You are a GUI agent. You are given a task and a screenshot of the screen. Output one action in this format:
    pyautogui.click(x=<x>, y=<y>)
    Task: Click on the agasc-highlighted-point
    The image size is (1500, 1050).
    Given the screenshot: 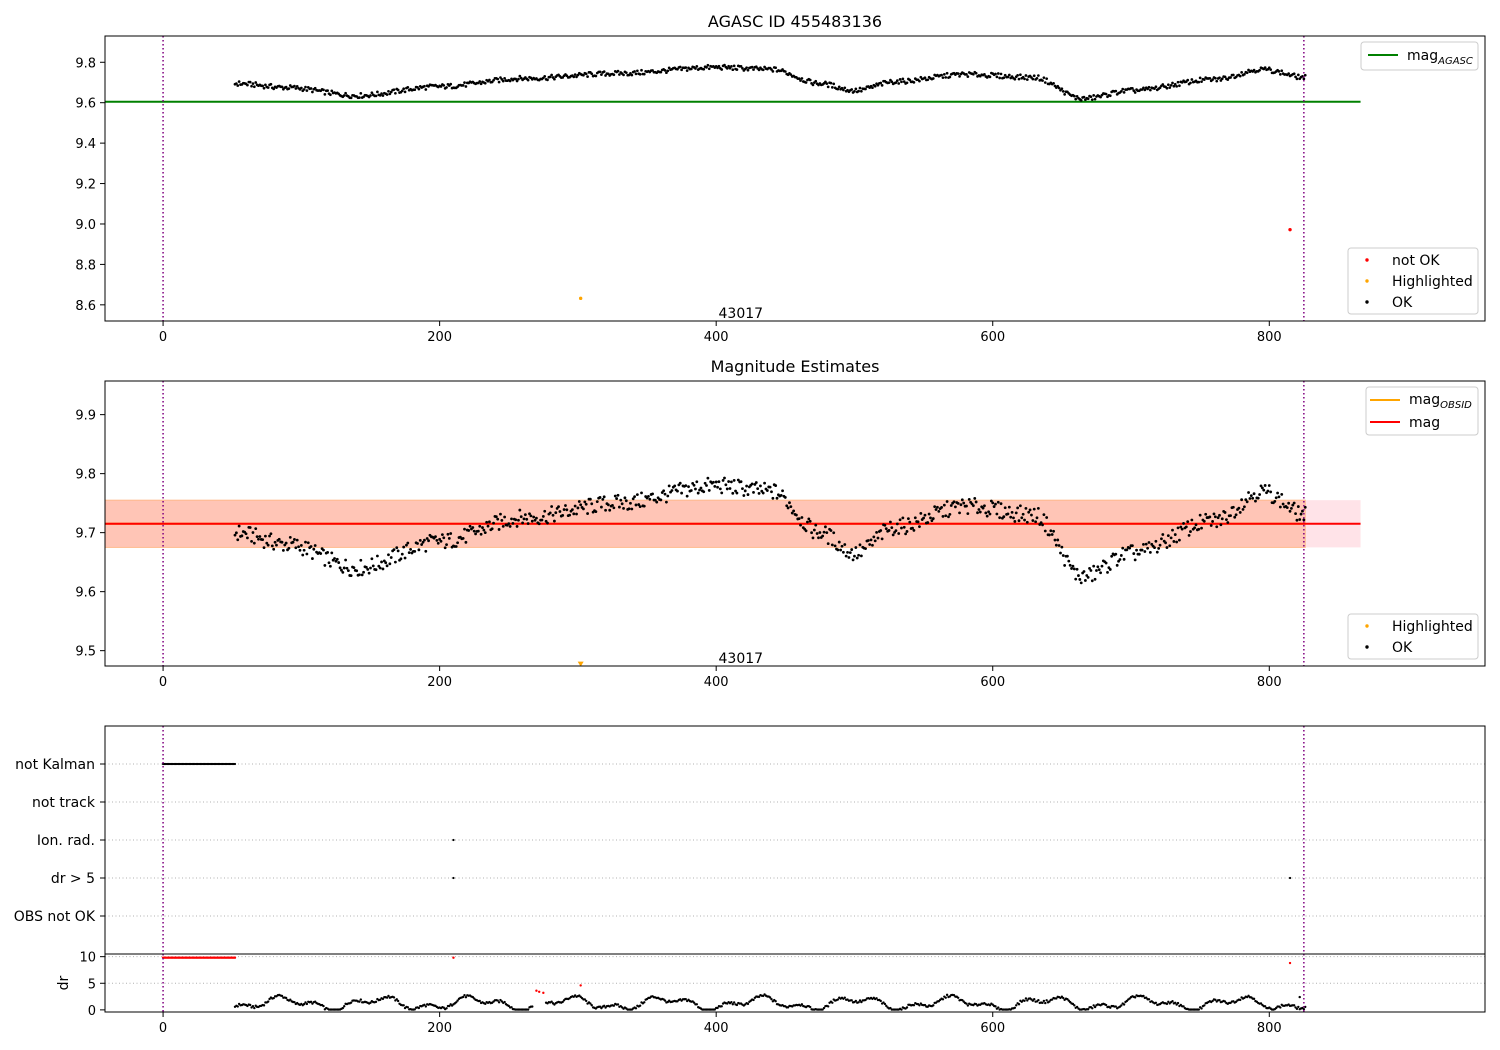 What is the action you would take?
    pyautogui.click(x=580, y=298)
    